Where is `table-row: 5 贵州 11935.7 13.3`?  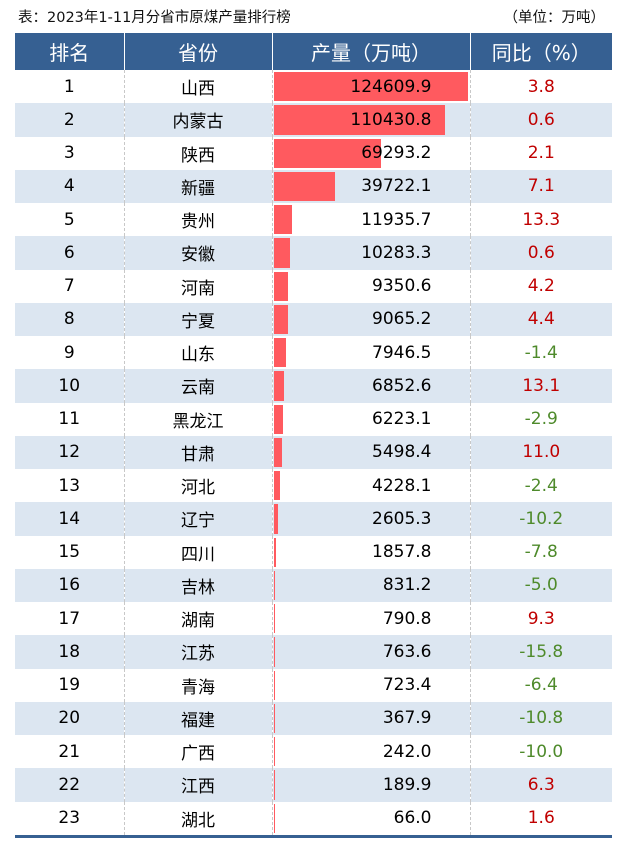 table-row: 5 贵州 11935.7 13.3 is located at coordinates (313, 220).